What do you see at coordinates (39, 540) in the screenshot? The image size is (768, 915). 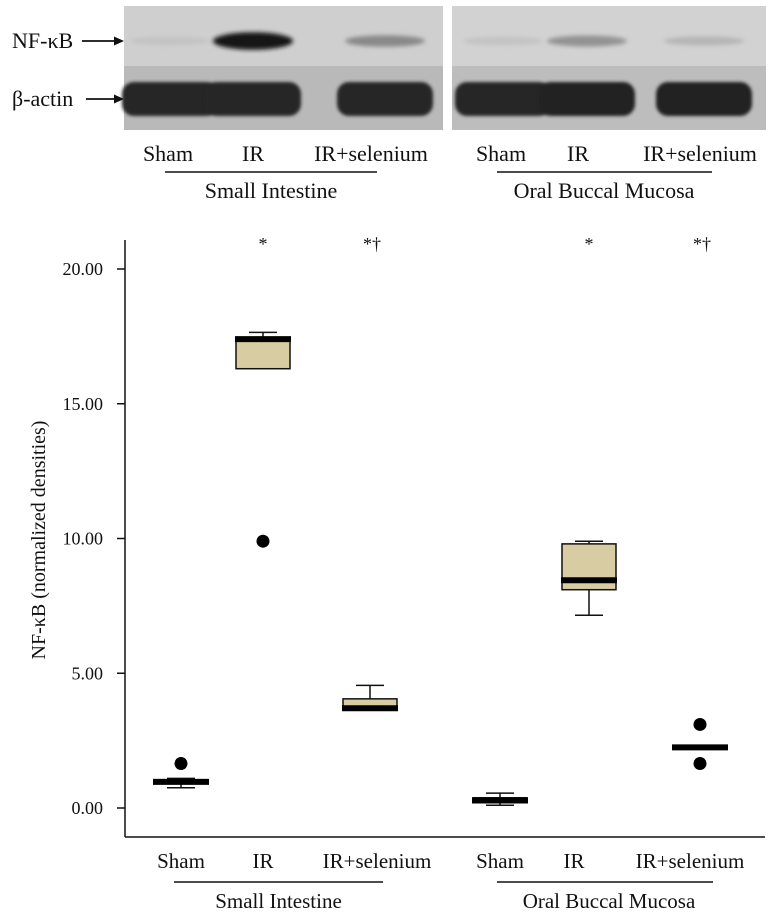 I see `y-axis-label: NF-κB (normalized densities)` at bounding box center [39, 540].